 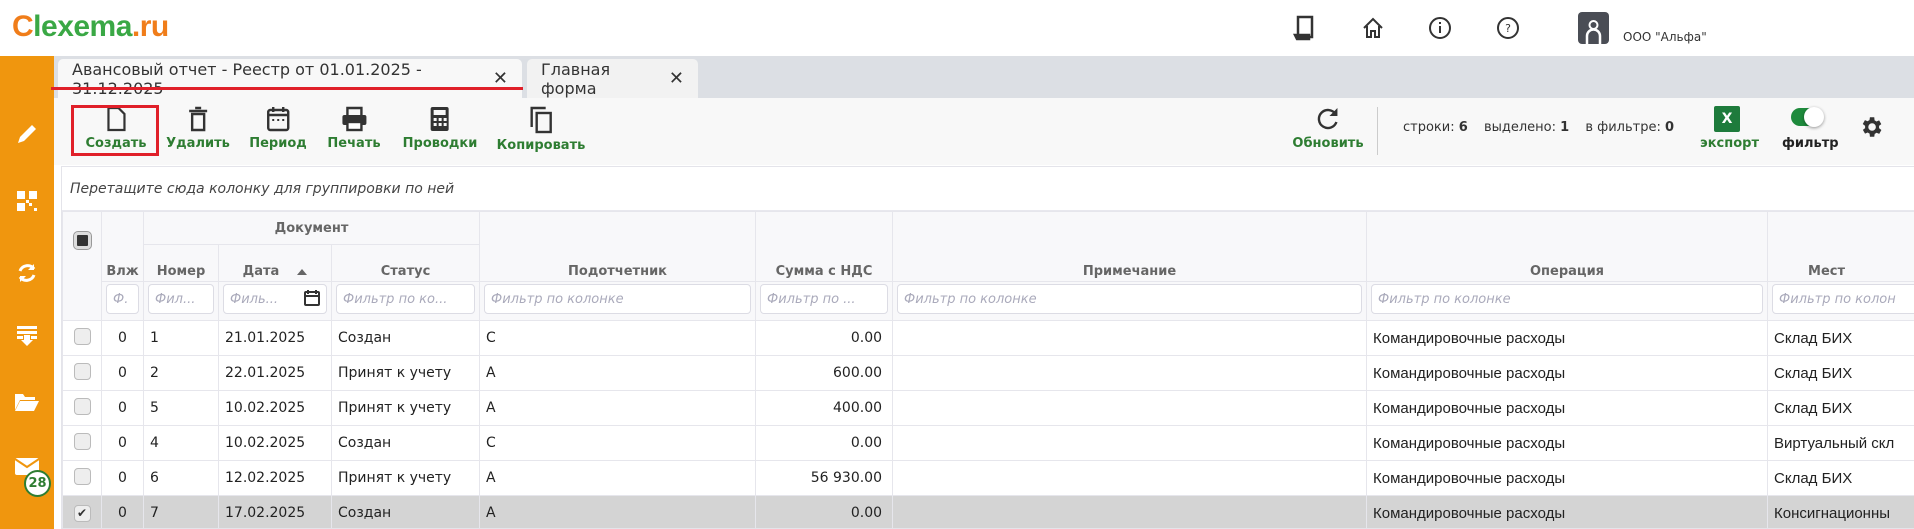 What do you see at coordinates (275, 511) in the screenshot?
I see `cell-date: 17.02.2025` at bounding box center [275, 511].